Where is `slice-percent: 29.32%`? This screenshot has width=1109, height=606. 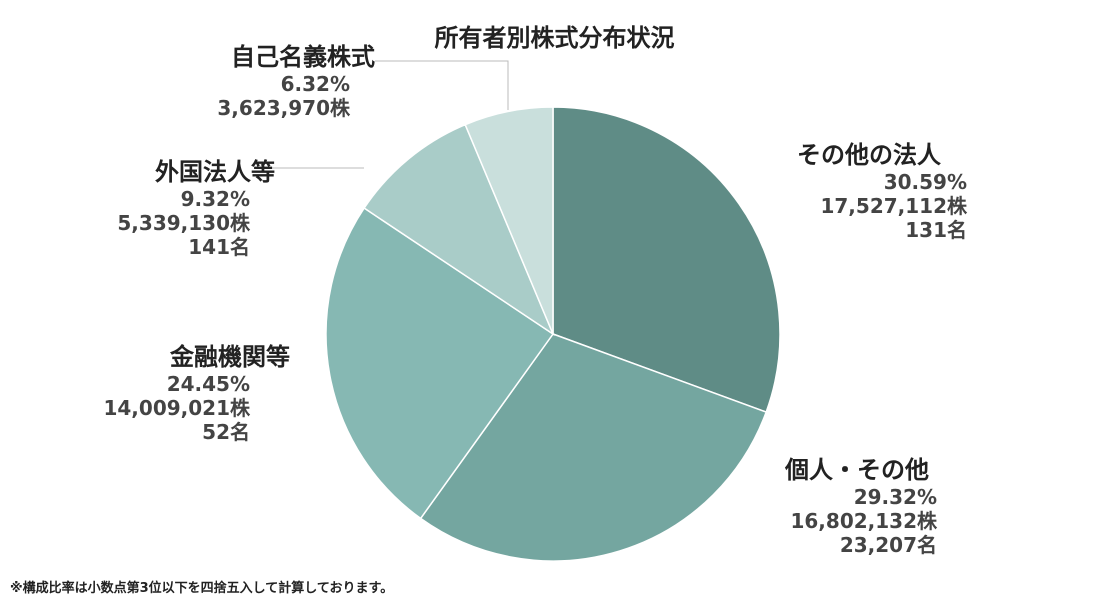 slice-percent: 29.32% is located at coordinates (895, 497).